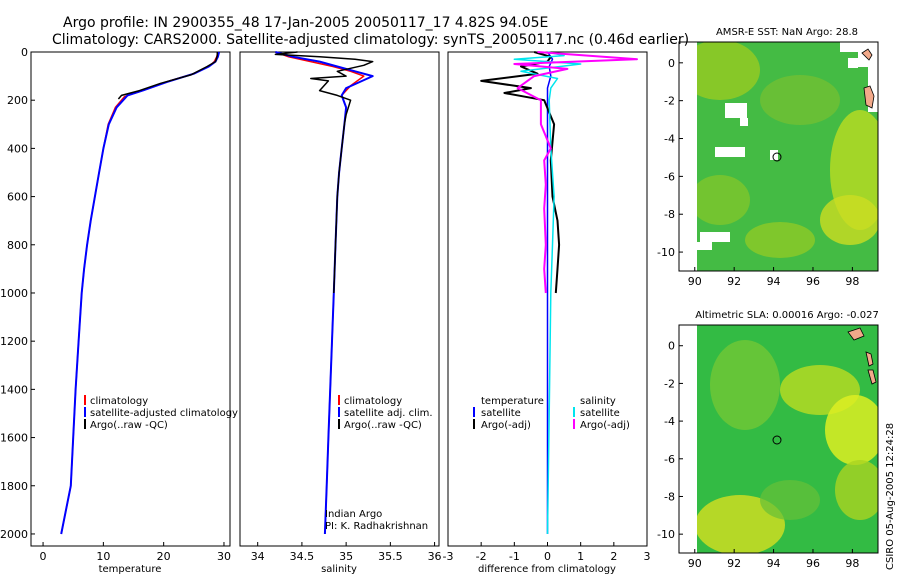 Image resolution: width=900 pixels, height=580 pixels. I want to click on timestamp-side-label: CSIRO 05-Aug-2005 12:24:28, so click(890, 496).